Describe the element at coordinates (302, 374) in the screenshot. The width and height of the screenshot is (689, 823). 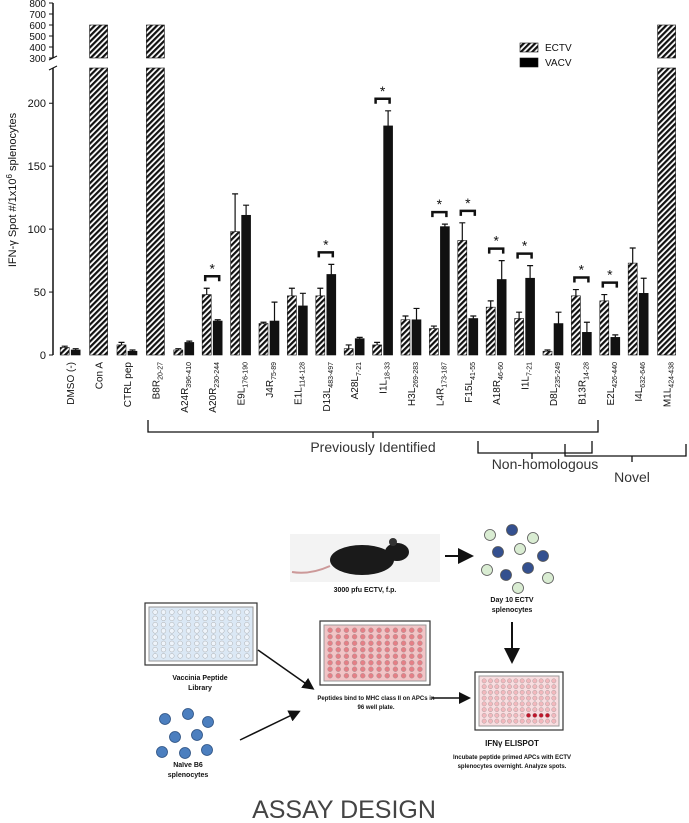
I see `category-sub: 114-128` at that location.